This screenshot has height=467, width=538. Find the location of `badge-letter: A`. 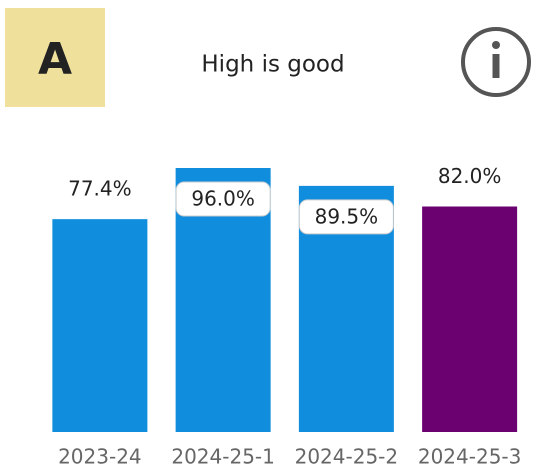

badge-letter: A is located at coordinates (55, 59).